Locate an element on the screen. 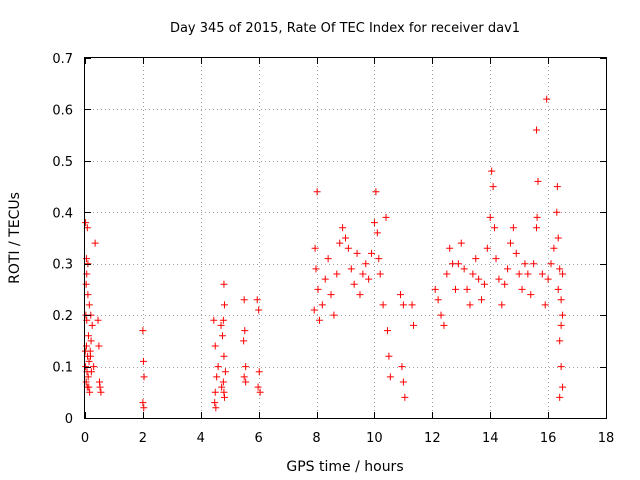 The image size is (640, 480). y-tick-label: 0.2 is located at coordinates (62, 316).